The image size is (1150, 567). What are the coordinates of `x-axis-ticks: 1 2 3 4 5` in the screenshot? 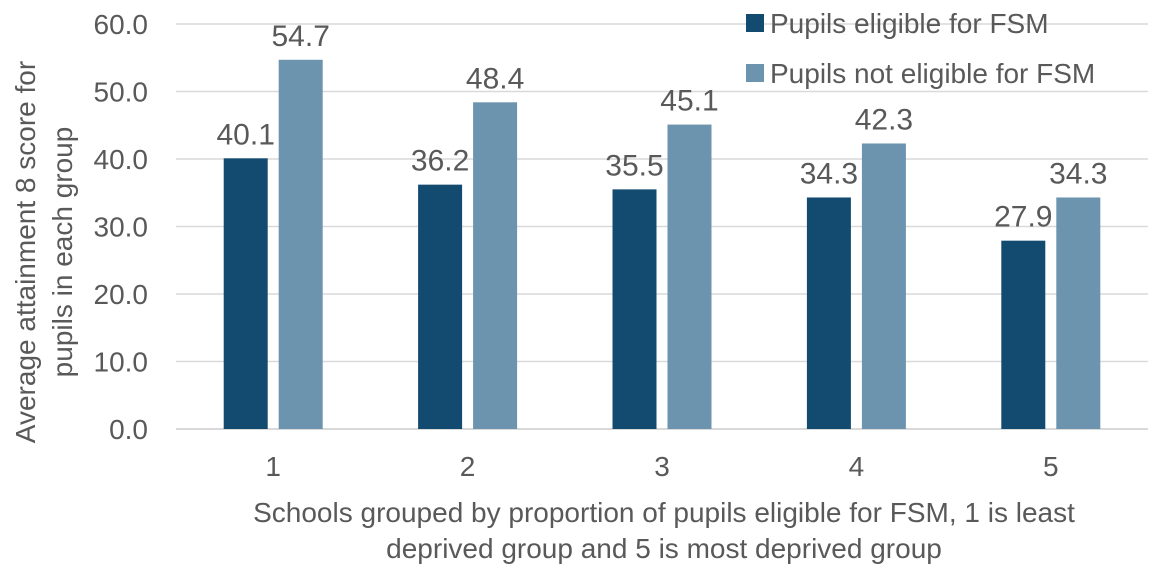 It's located at (661, 466).